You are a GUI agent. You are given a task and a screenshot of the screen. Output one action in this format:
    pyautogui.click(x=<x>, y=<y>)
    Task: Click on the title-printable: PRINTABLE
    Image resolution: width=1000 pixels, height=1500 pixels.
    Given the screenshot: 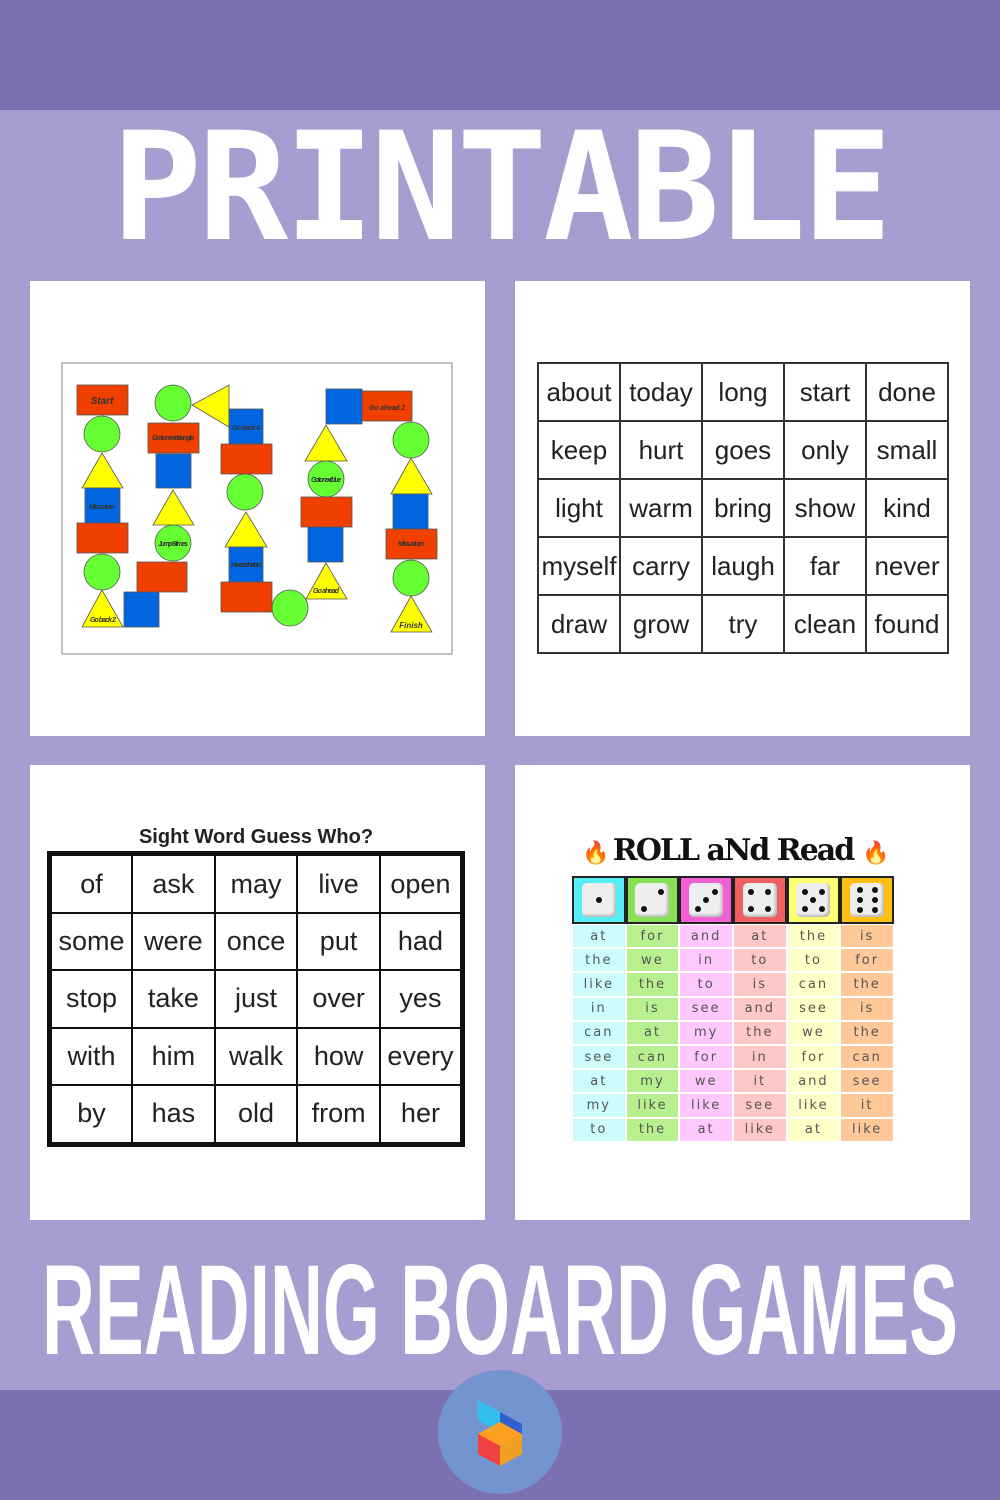 What is the action you would take?
    pyautogui.click(x=502, y=188)
    